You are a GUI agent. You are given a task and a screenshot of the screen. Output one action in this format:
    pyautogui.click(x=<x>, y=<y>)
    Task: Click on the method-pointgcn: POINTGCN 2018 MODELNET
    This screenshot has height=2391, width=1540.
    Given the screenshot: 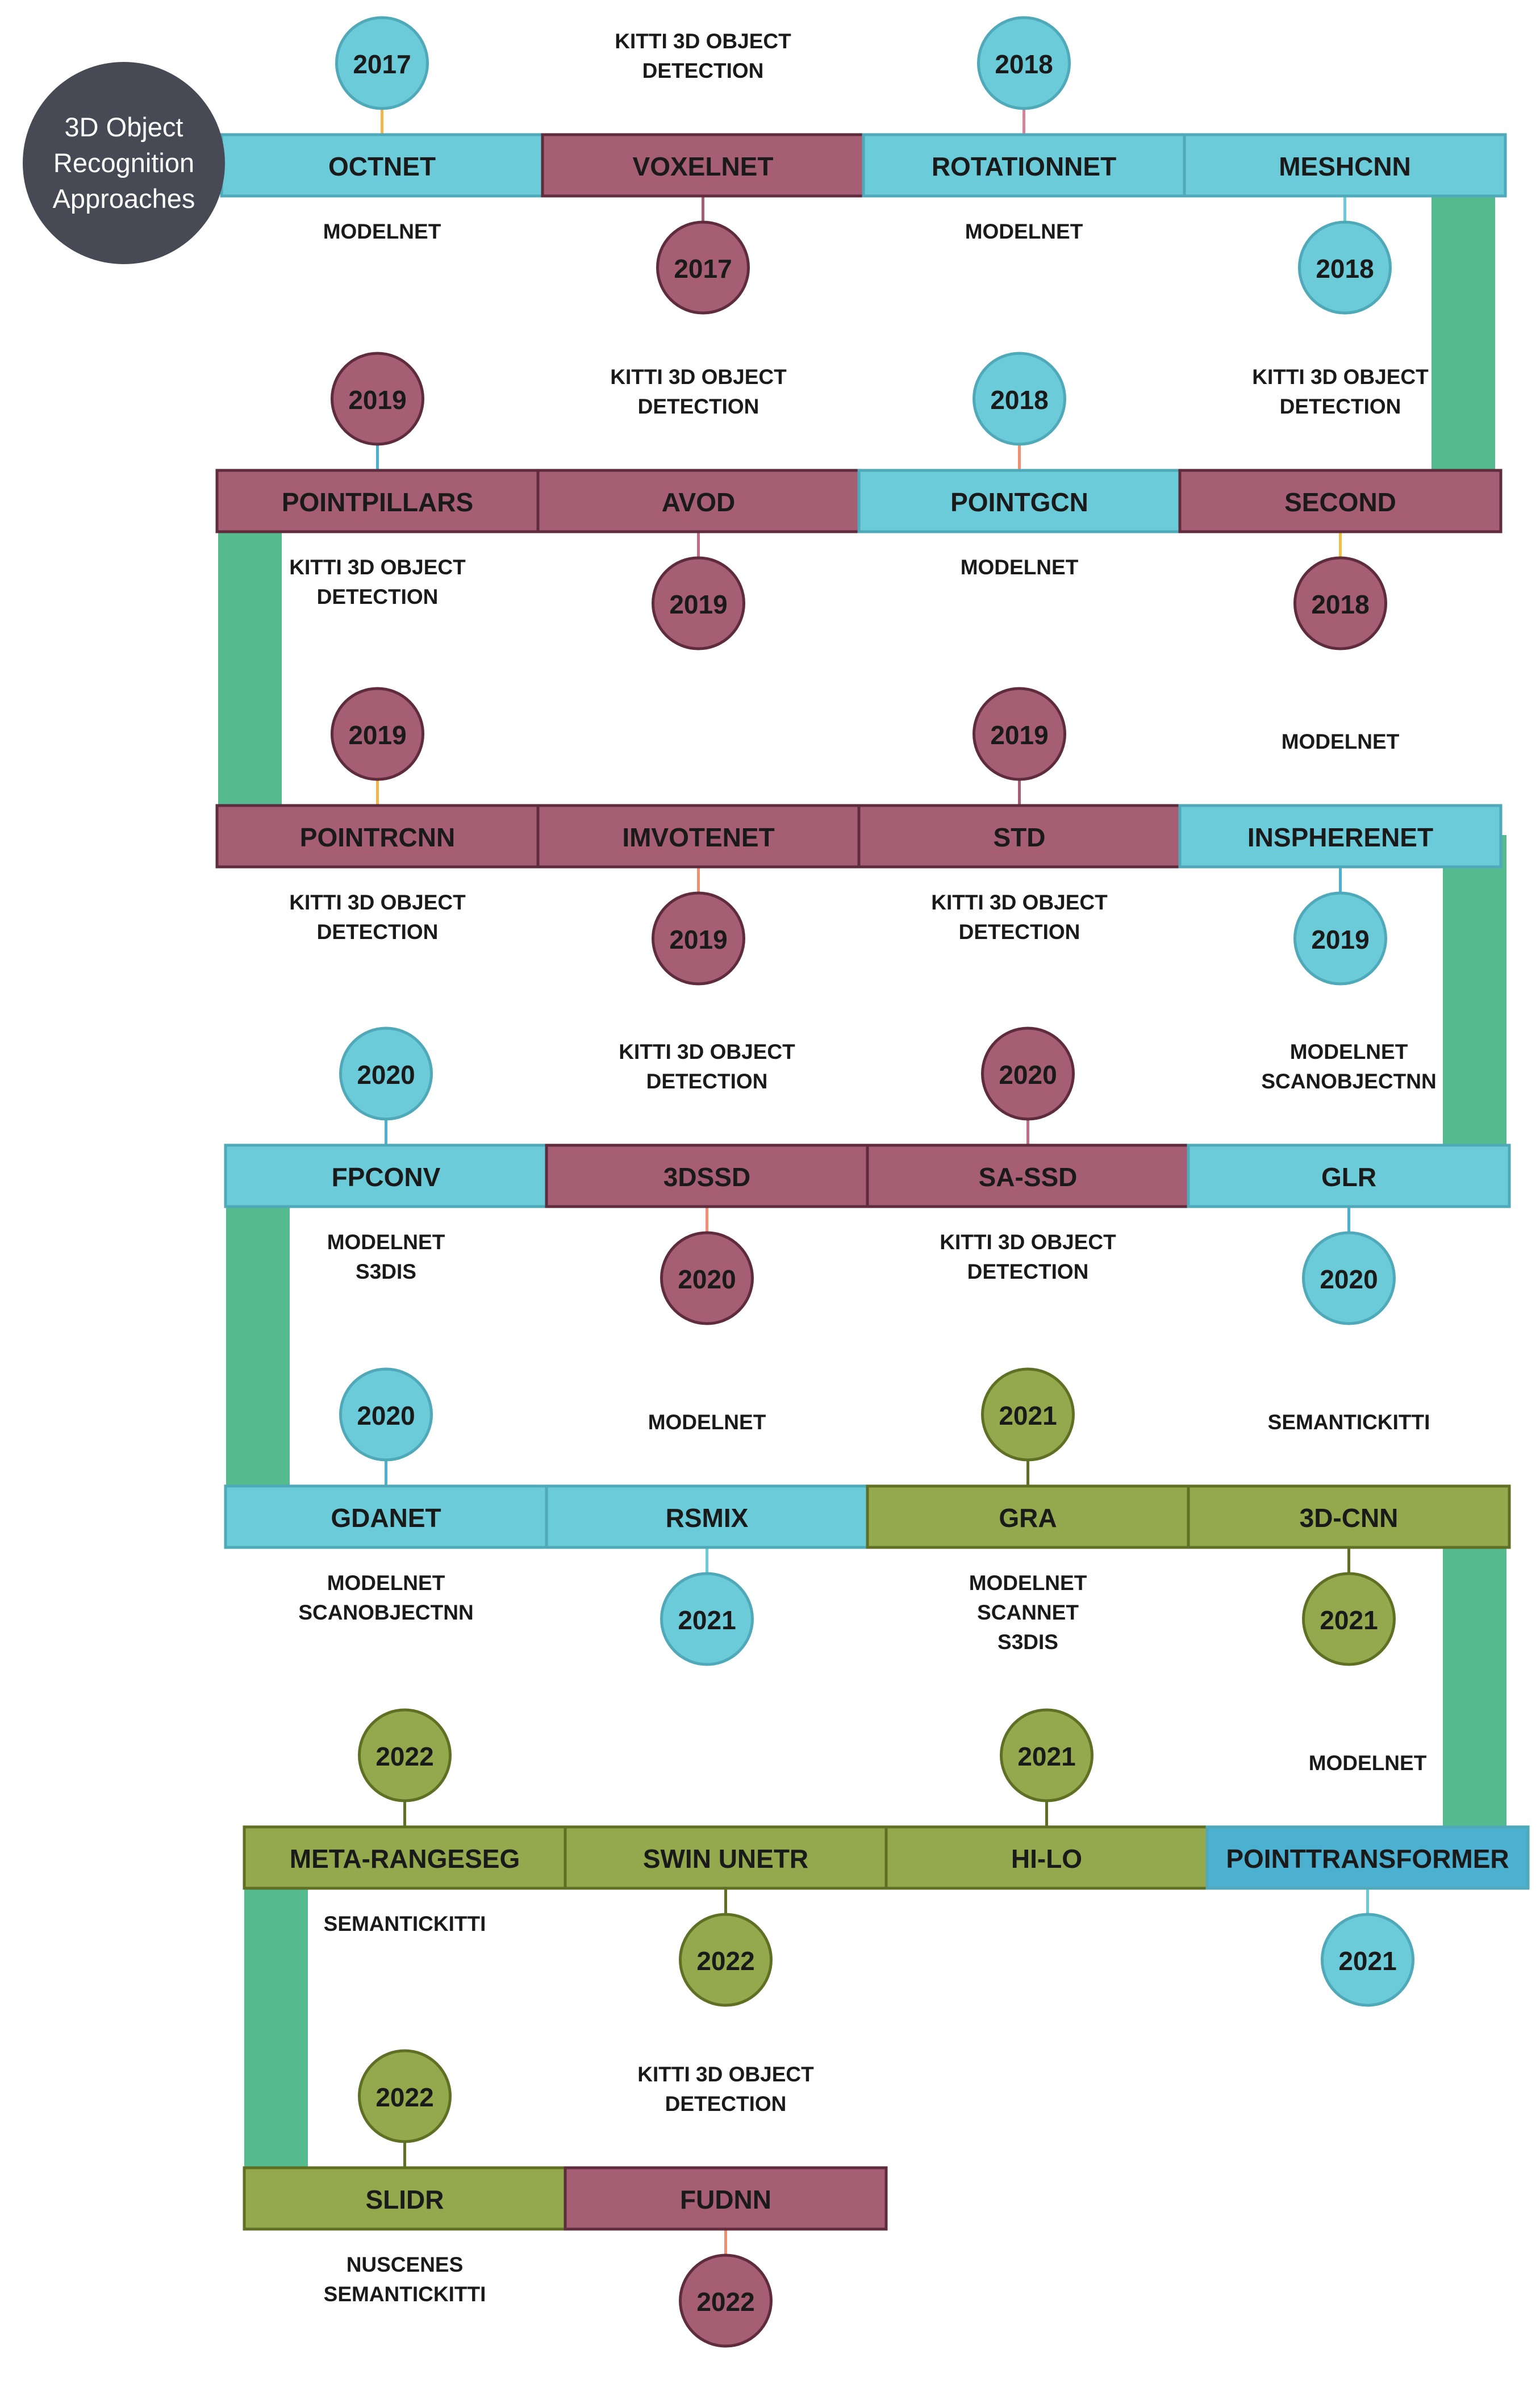 What is the action you would take?
    pyautogui.click(x=1019, y=465)
    